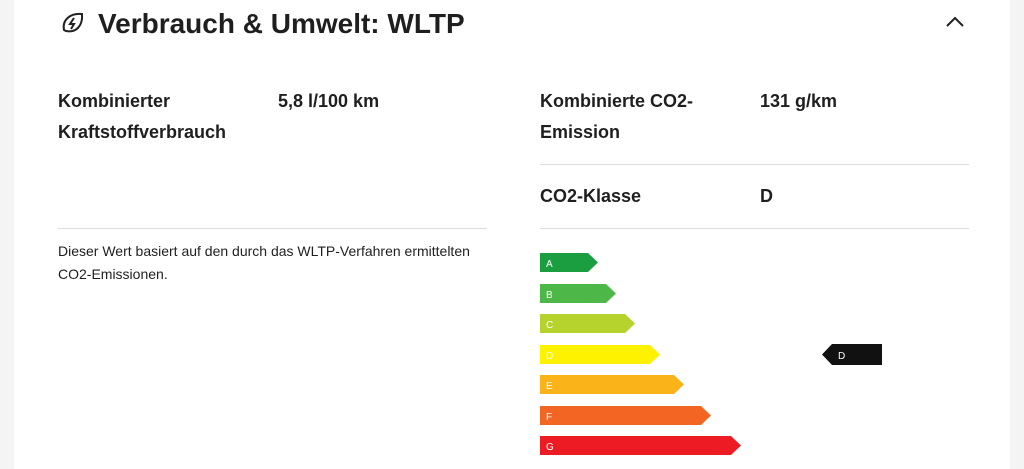 The height and width of the screenshot is (469, 1024). What do you see at coordinates (711, 354) in the screenshot?
I see `energy-label: A B C D E F G D` at bounding box center [711, 354].